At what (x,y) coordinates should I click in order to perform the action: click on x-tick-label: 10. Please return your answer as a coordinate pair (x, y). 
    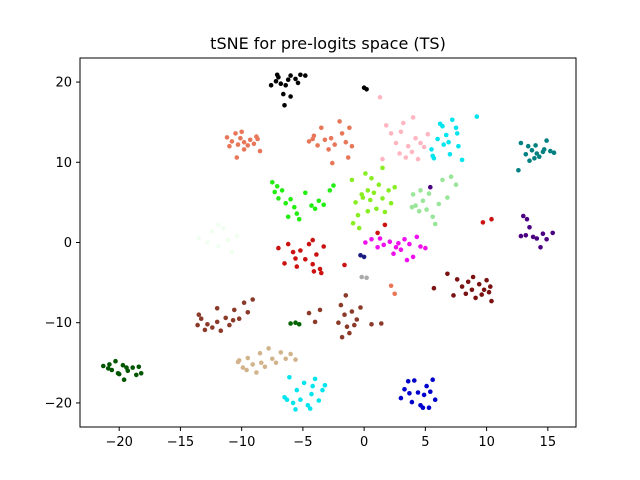
    Looking at the image, I should click on (486, 442).